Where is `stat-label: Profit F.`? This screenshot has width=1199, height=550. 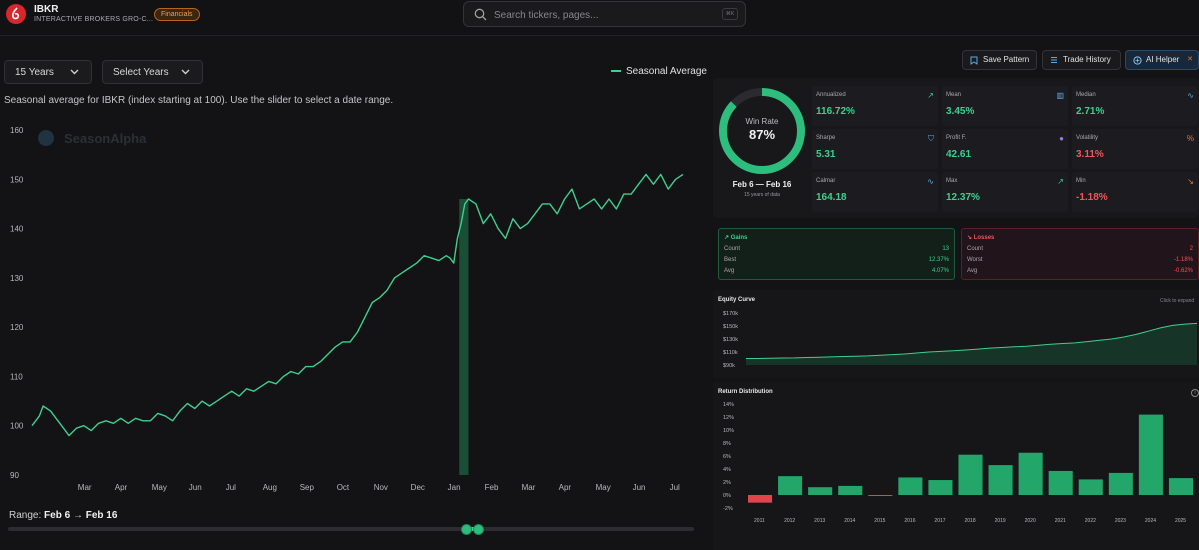
stat-label: Profit F. is located at coordinates (956, 138).